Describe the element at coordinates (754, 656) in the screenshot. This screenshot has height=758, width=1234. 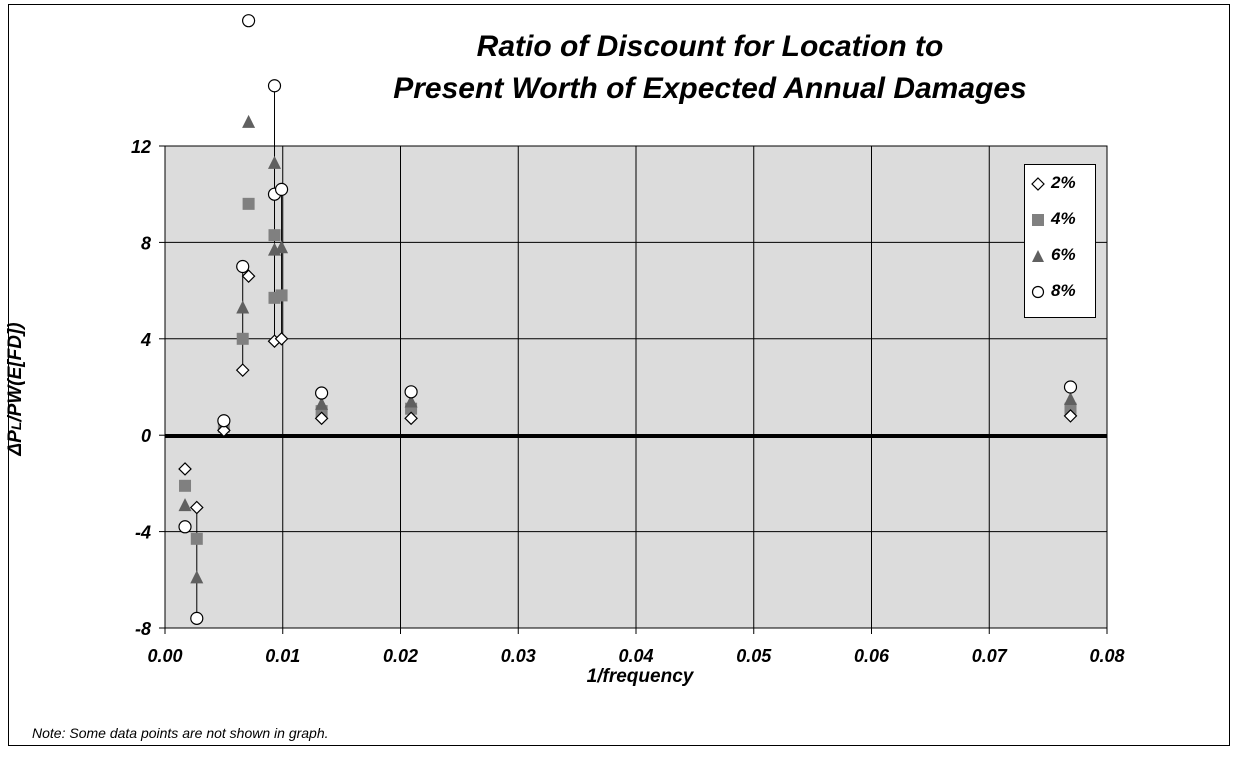
I see `x-tick-label: 0.05` at that location.